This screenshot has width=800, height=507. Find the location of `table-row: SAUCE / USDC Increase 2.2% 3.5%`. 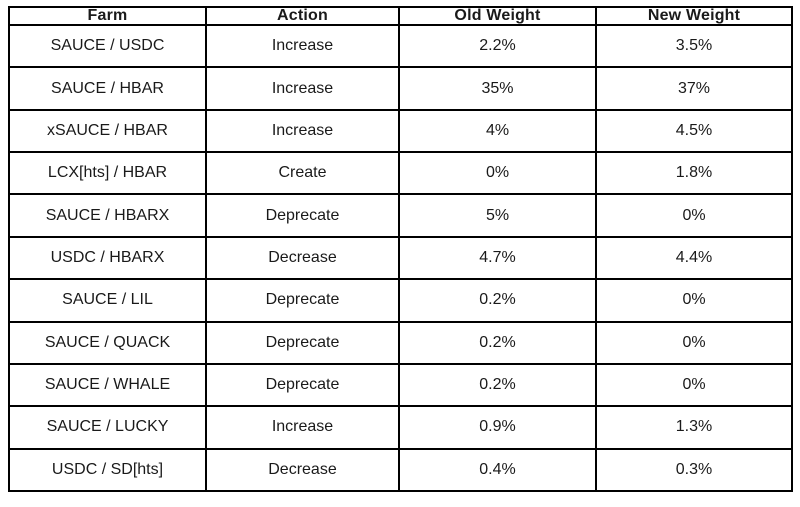

table-row: SAUCE / USDC Increase 2.2% 3.5% is located at coordinates (400, 46).